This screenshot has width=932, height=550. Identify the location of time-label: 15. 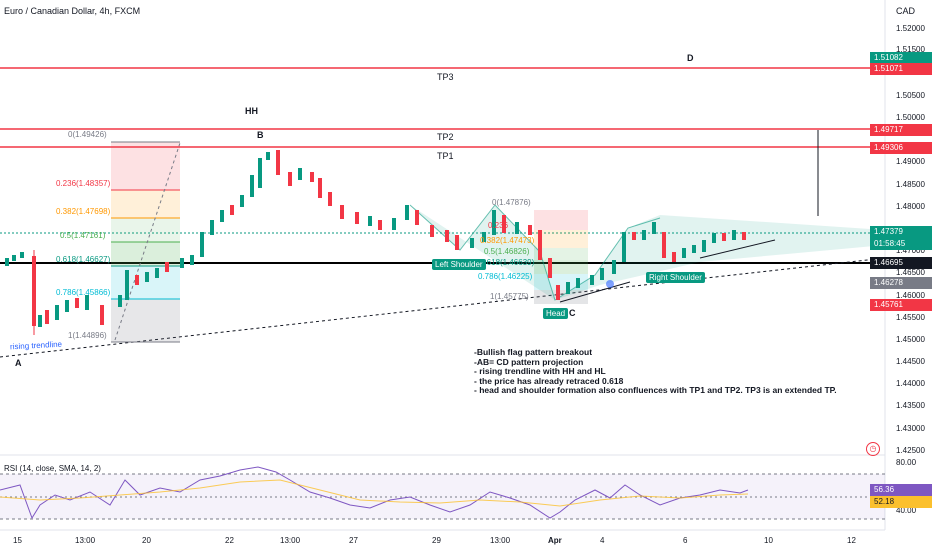
(17, 540).